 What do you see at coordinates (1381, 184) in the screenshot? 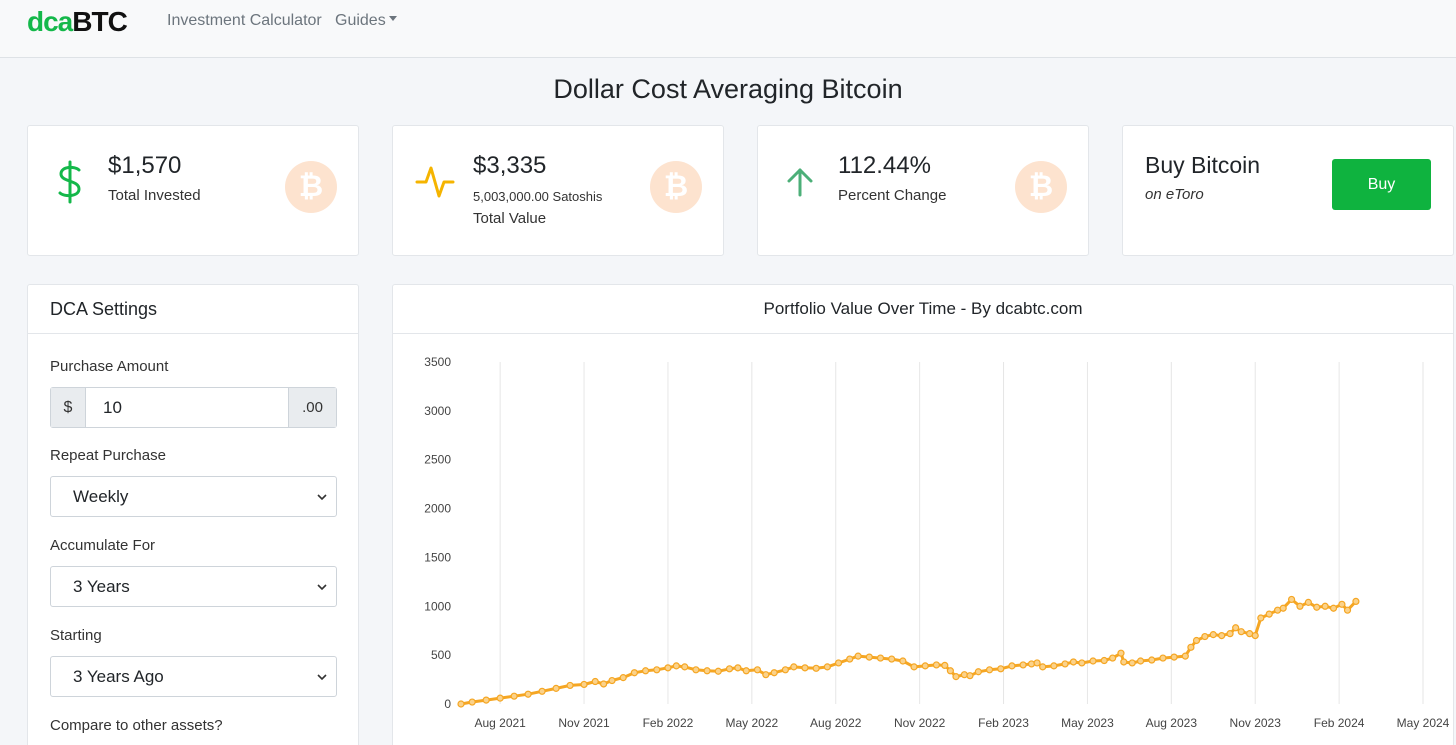
I see `buy-button: Buy` at bounding box center [1381, 184].